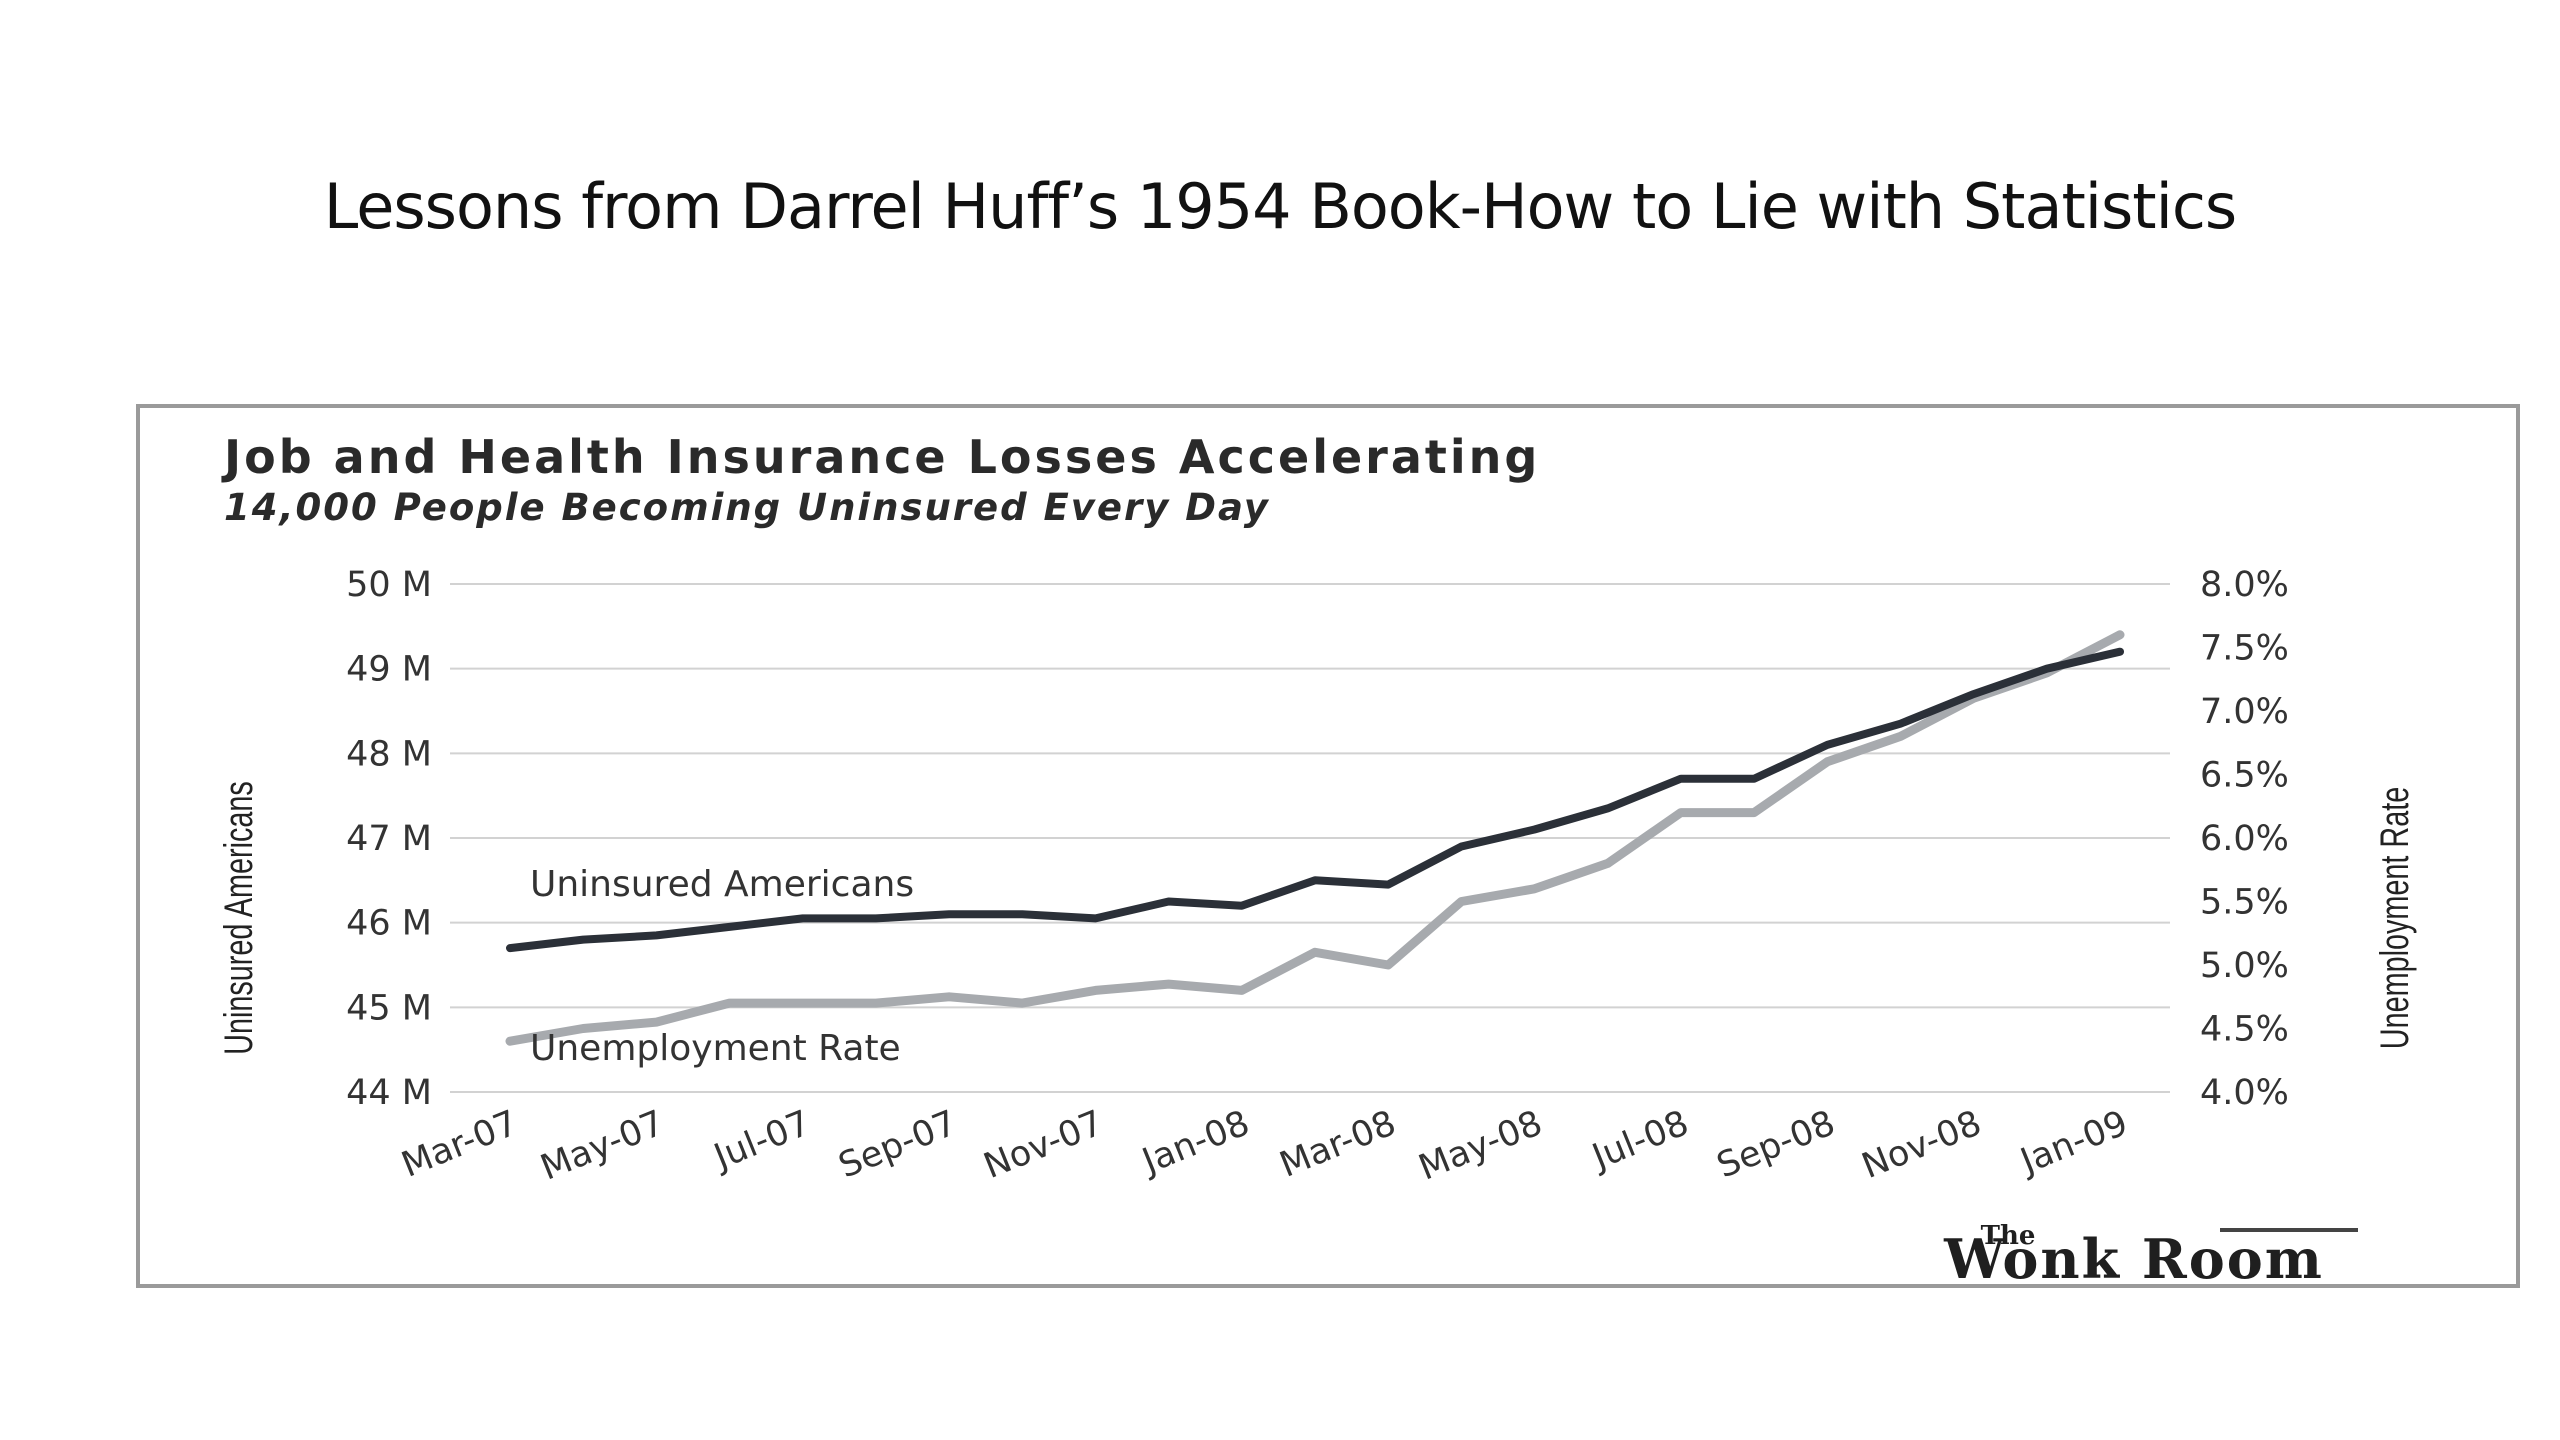 Image resolution: width=2560 pixels, height=1440 pixels. Describe the element at coordinates (459, 1144) in the screenshot. I see `x-tick-label: Mar-07` at that location.